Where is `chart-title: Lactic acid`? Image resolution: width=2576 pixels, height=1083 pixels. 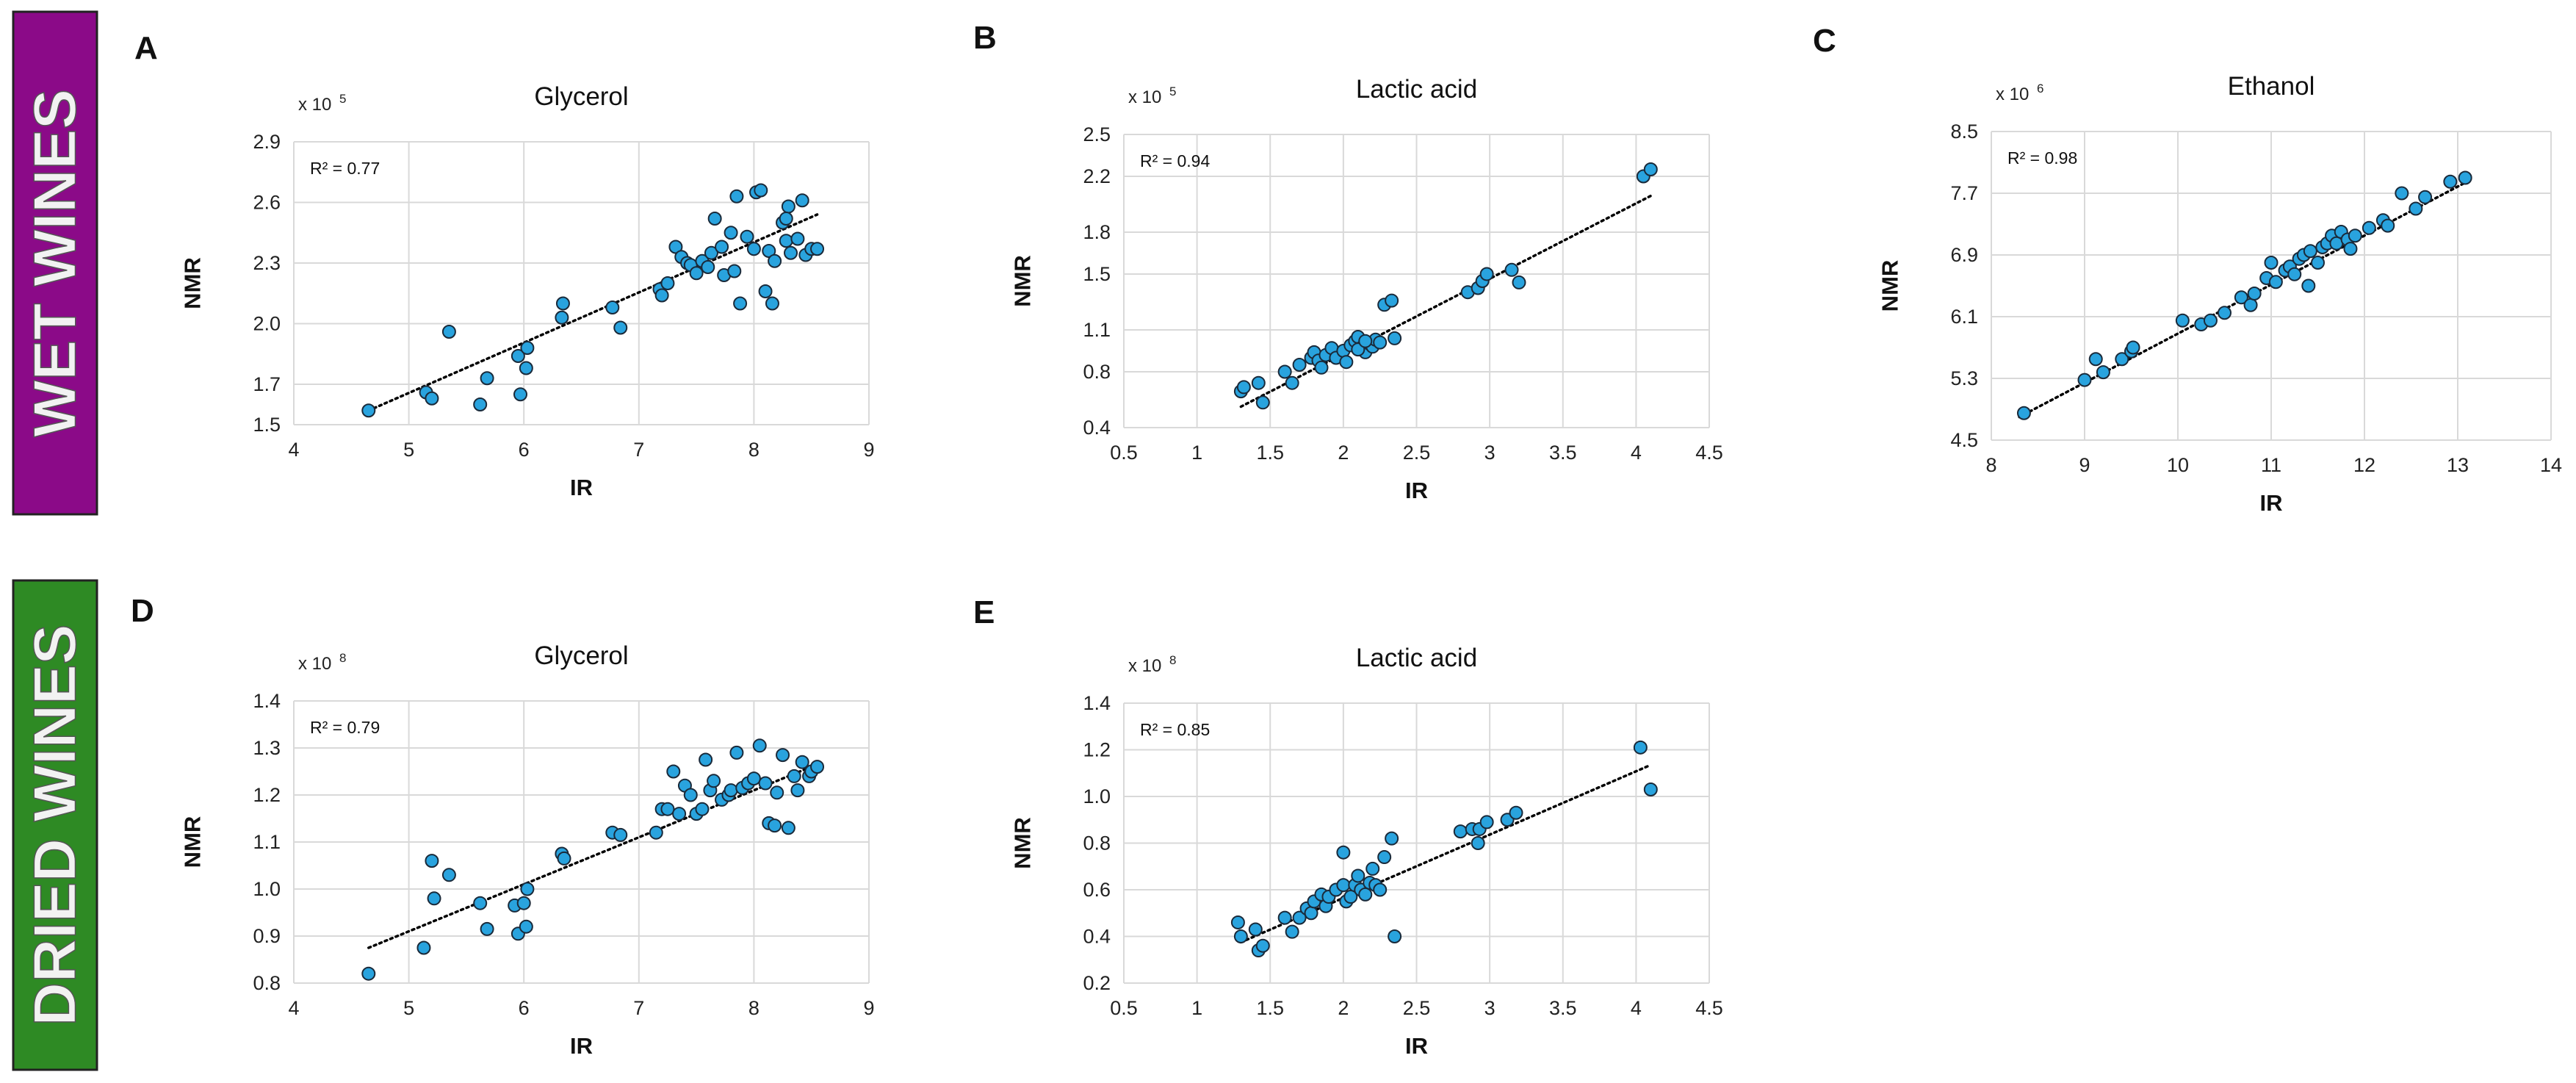 chart-title: Lactic acid is located at coordinates (1416, 90).